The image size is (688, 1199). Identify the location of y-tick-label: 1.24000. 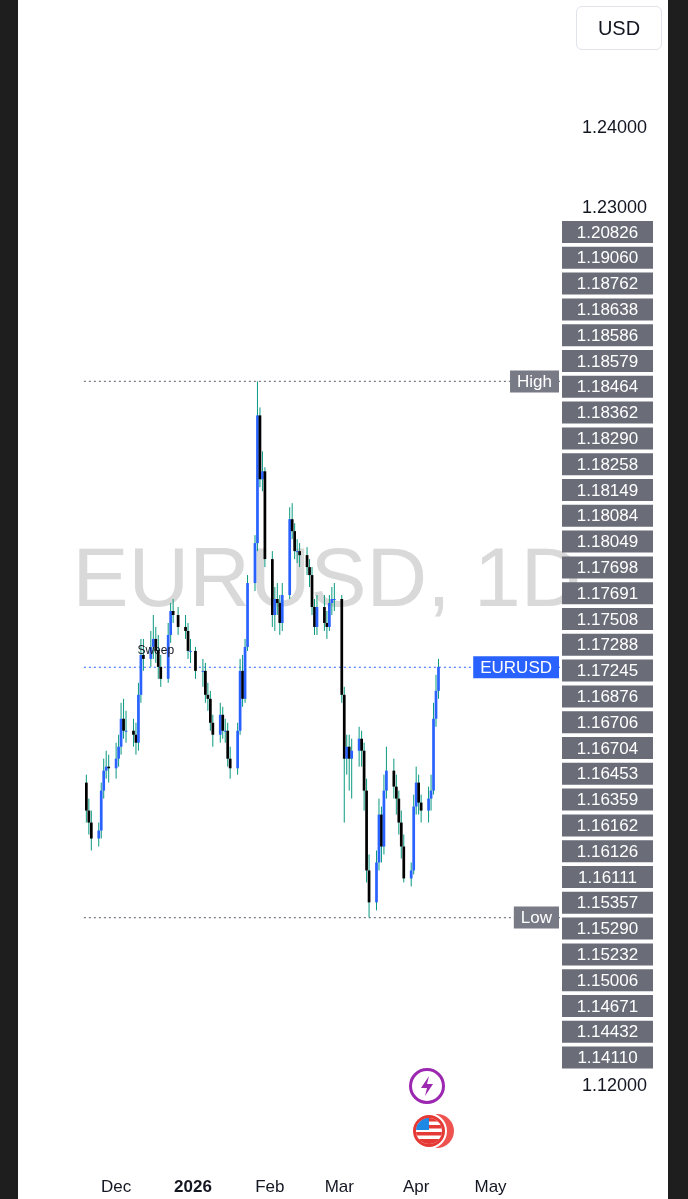
(615, 126).